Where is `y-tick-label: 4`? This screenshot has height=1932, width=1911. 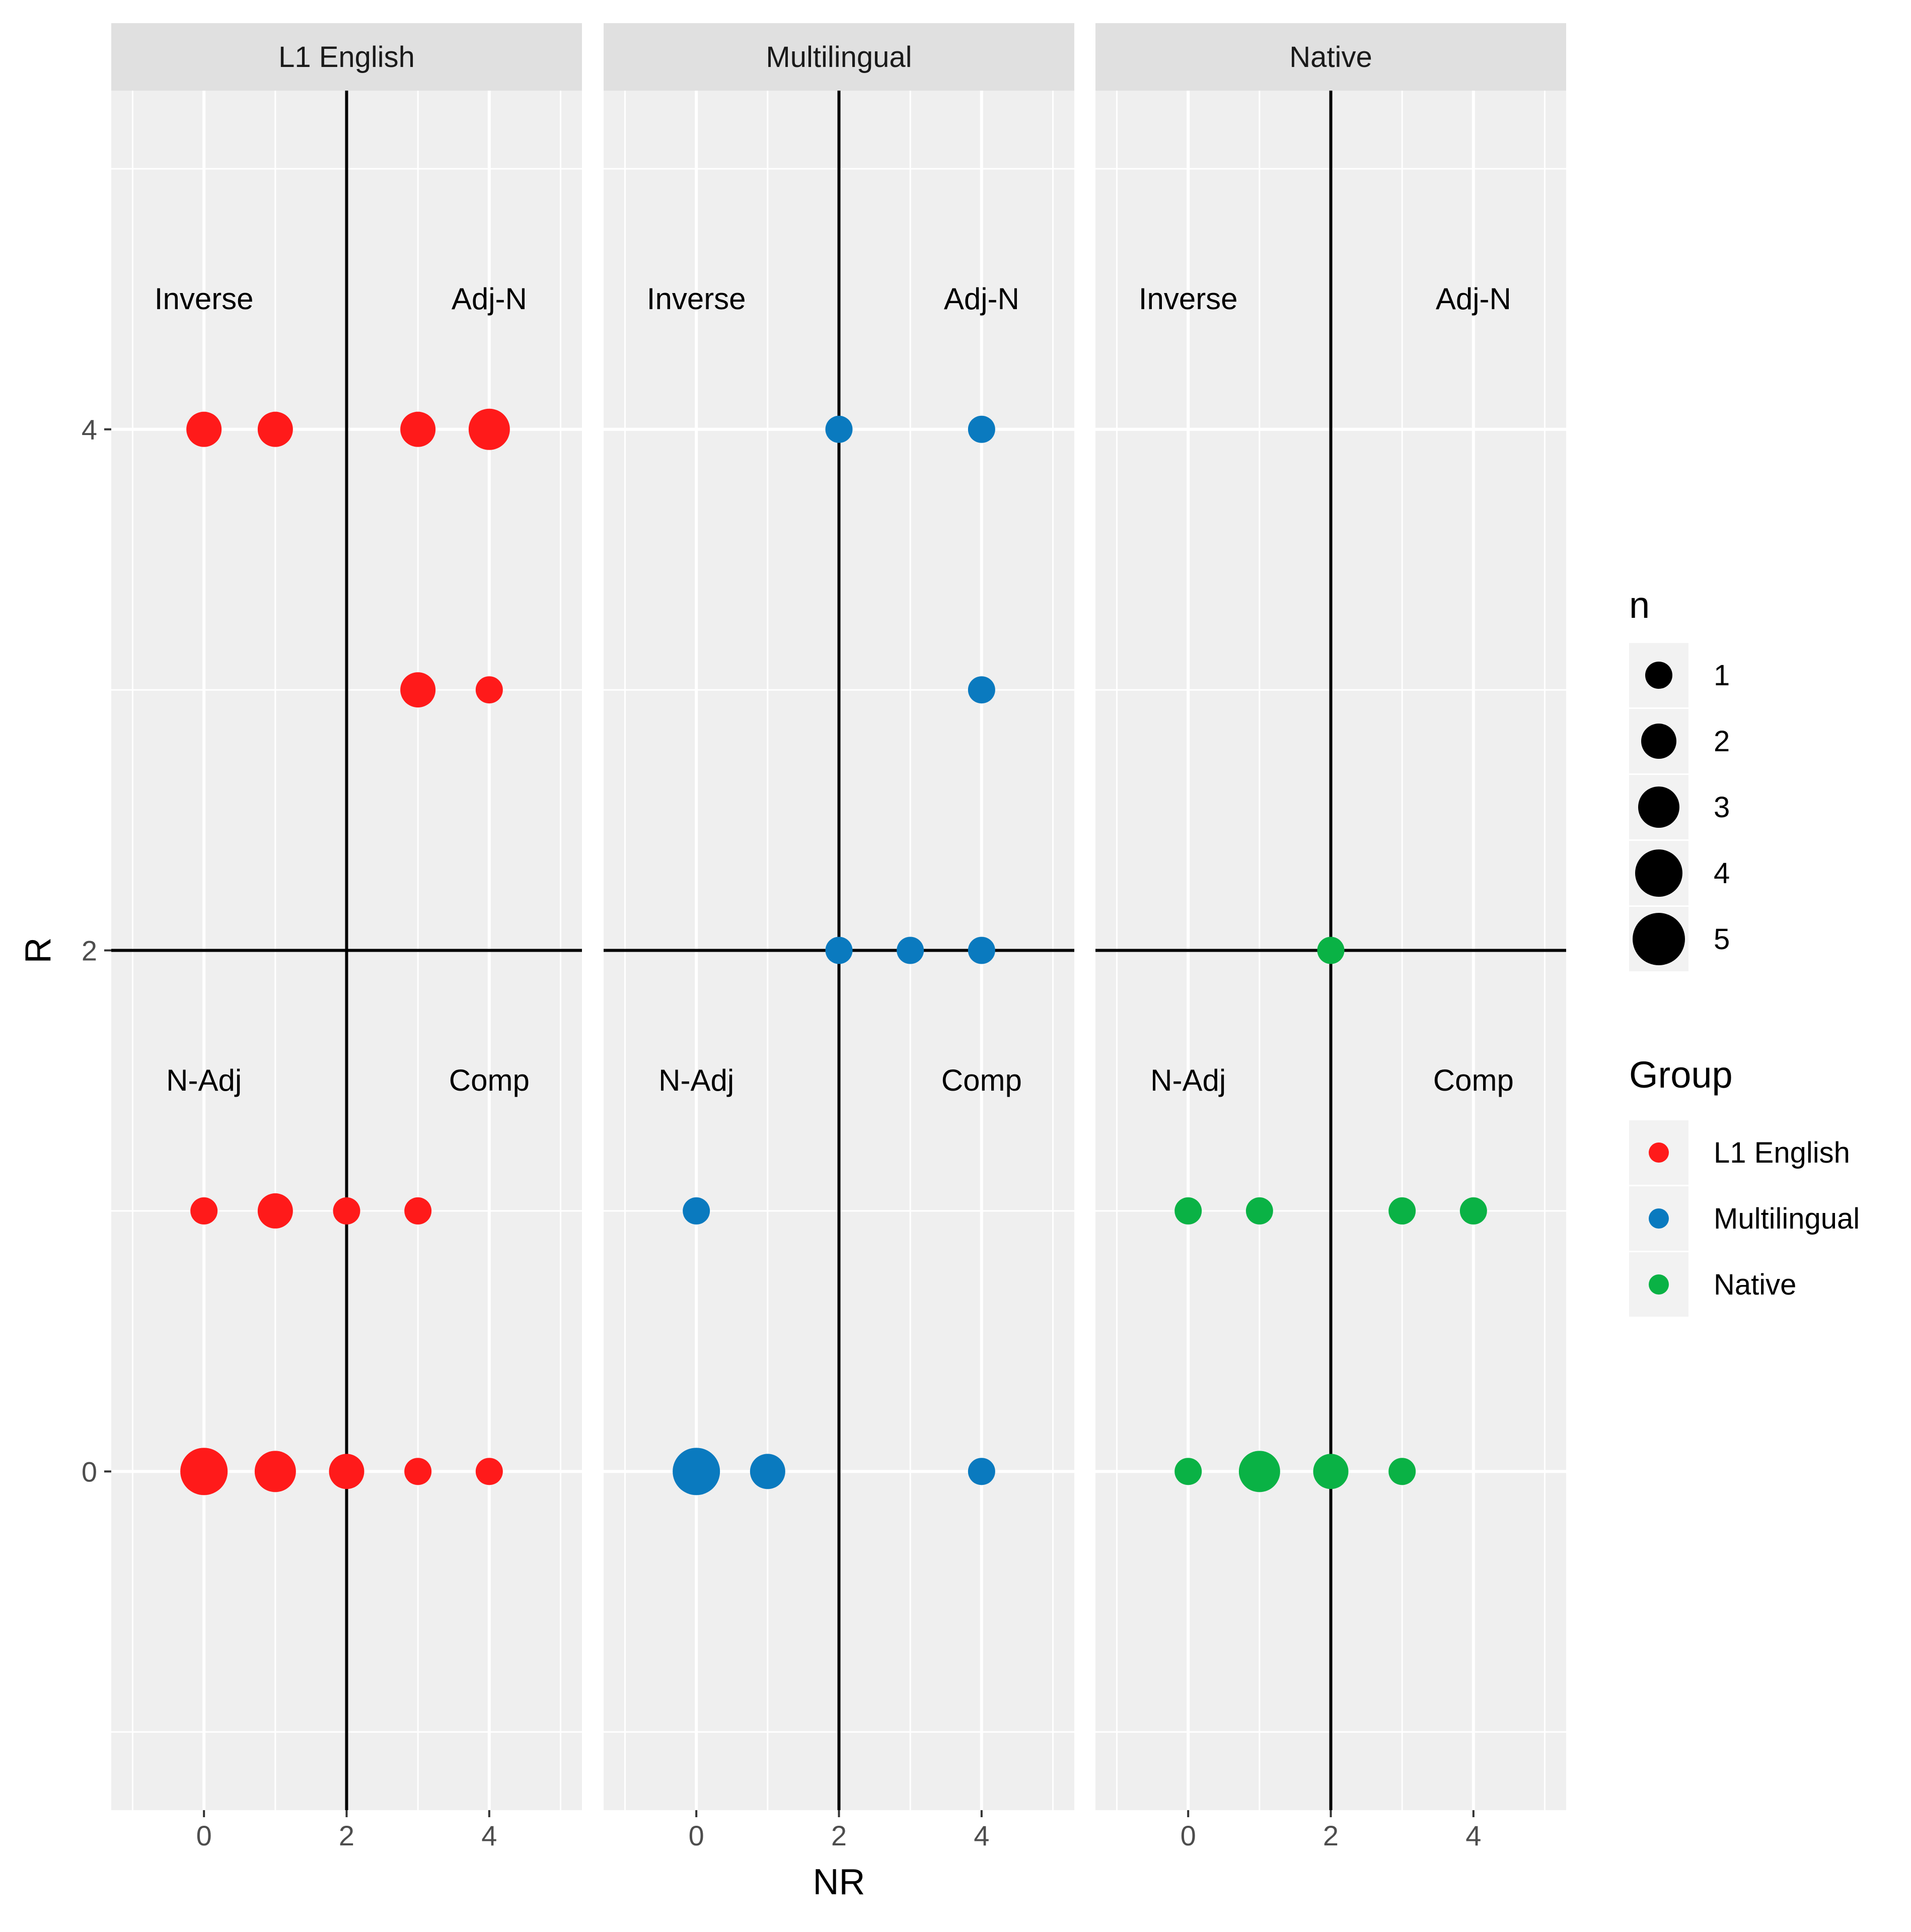
y-tick-label: 4 is located at coordinates (89, 430).